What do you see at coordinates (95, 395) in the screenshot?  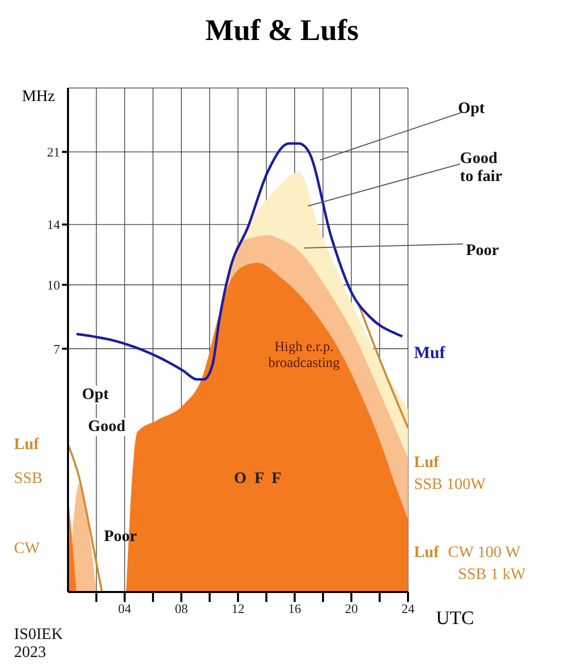 I see `annotation: Opt` at bounding box center [95, 395].